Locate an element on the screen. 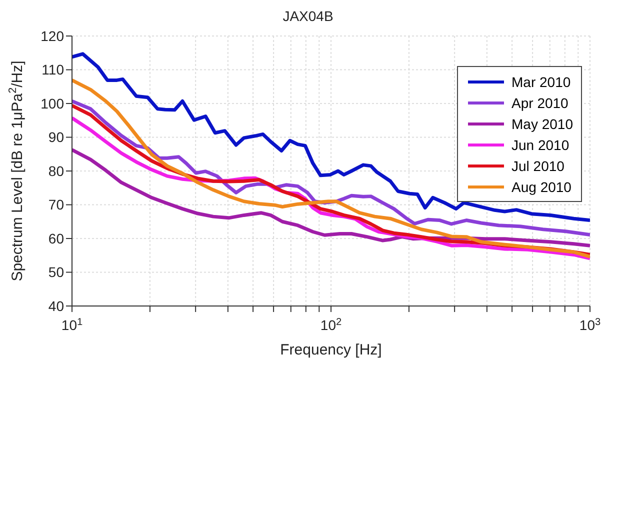 This screenshot has width=617, height=506. legend-label: Jul 2010 is located at coordinates (538, 166).